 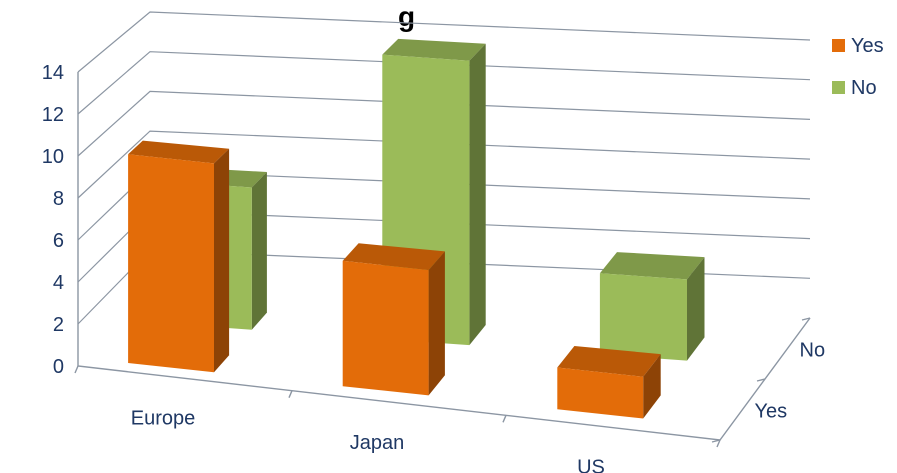 I want to click on x-category-label: Japan, so click(x=377, y=443).